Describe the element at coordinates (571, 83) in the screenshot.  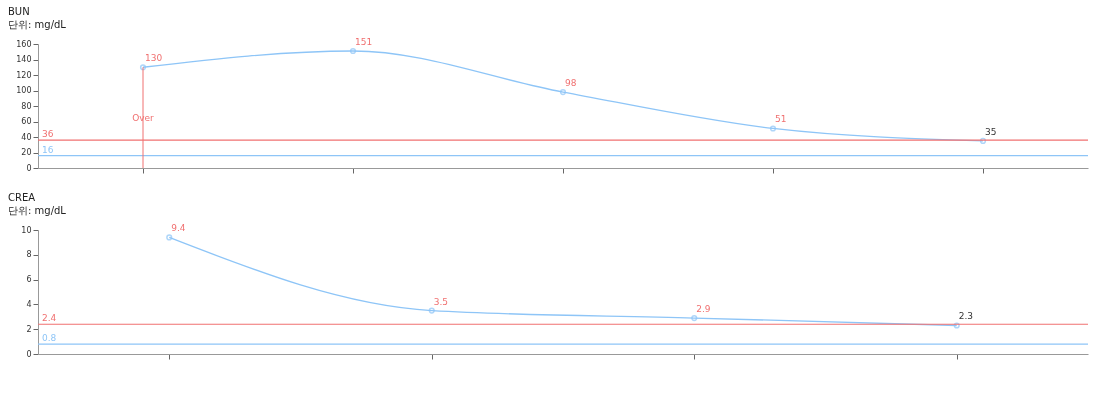
I see `data-label: 98` at that location.